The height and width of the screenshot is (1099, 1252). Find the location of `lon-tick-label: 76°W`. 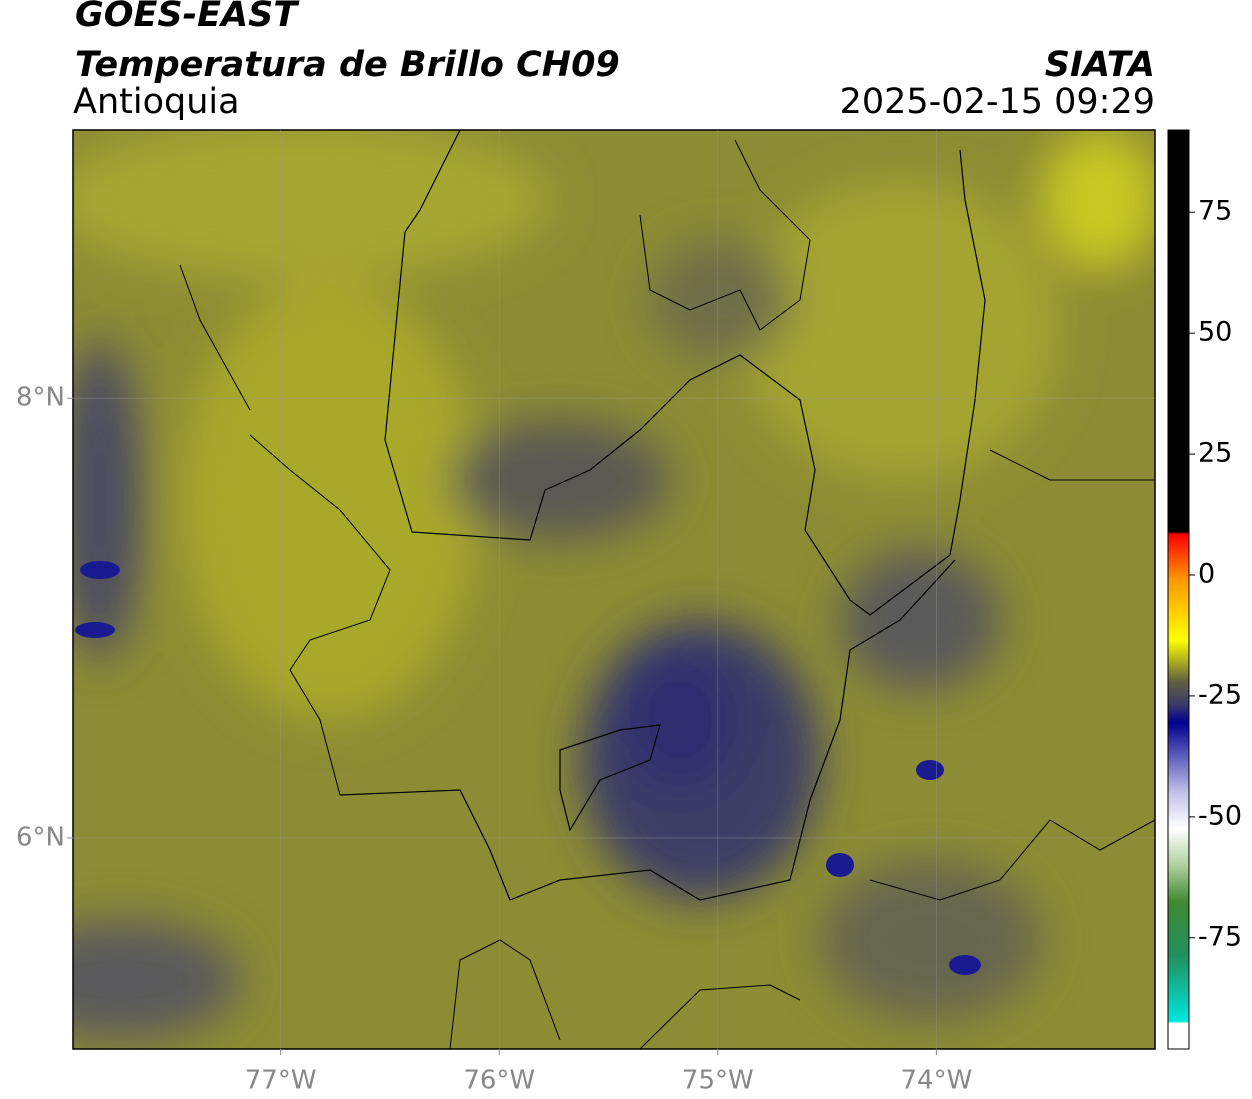

lon-tick-label: 76°W is located at coordinates (499, 1081).